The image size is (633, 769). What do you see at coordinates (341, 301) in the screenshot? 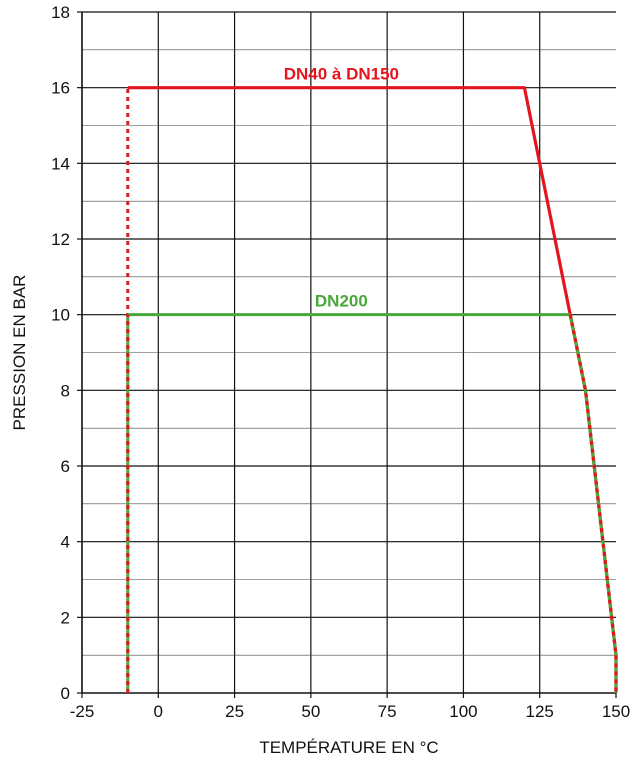
I see `dn200-label: DN200` at bounding box center [341, 301].